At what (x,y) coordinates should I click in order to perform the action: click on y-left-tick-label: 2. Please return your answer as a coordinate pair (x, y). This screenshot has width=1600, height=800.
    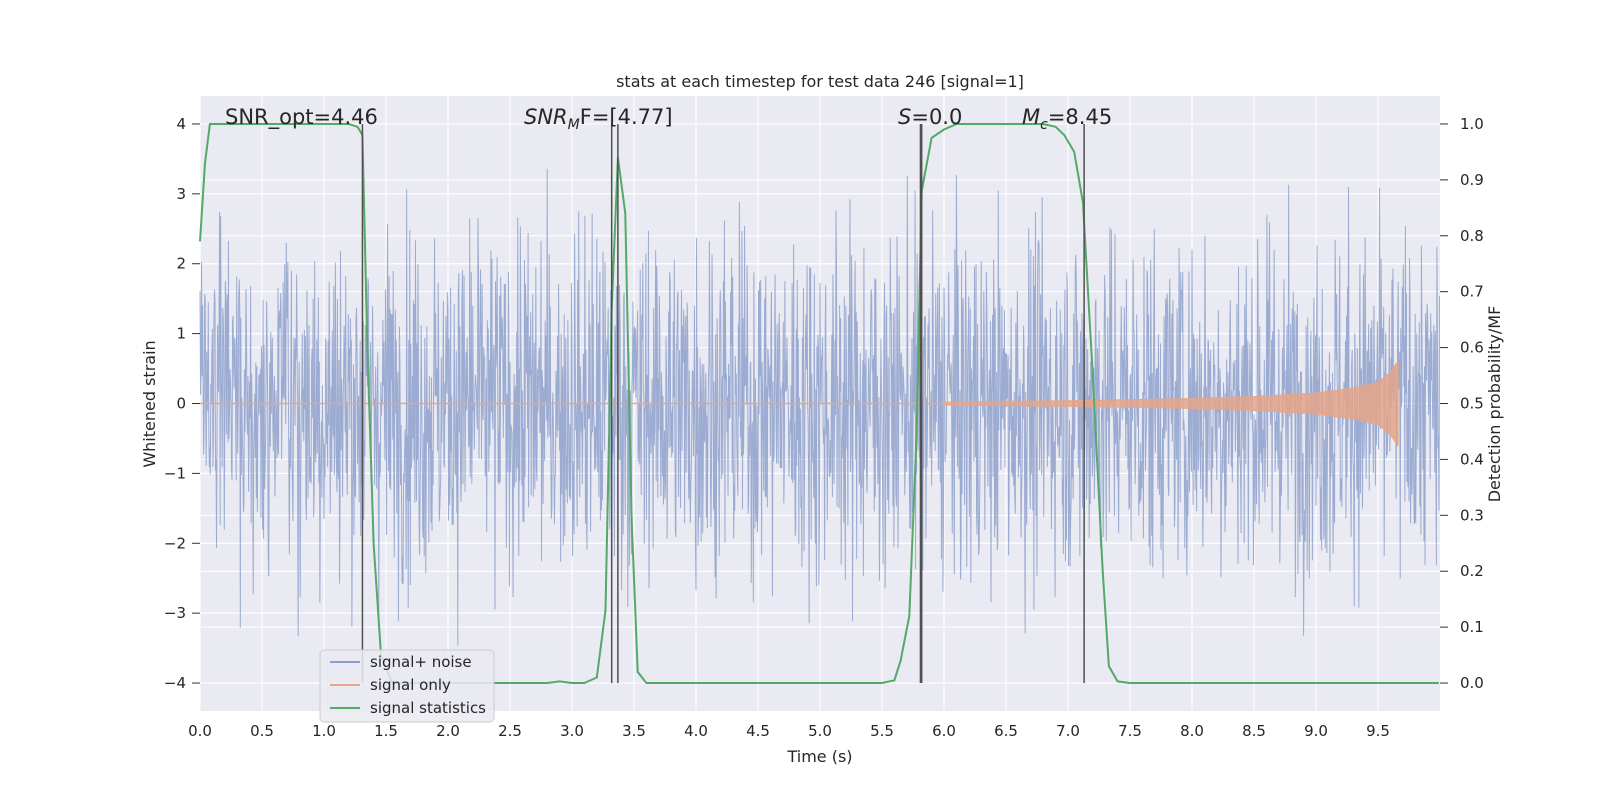
    Looking at the image, I should click on (181, 264).